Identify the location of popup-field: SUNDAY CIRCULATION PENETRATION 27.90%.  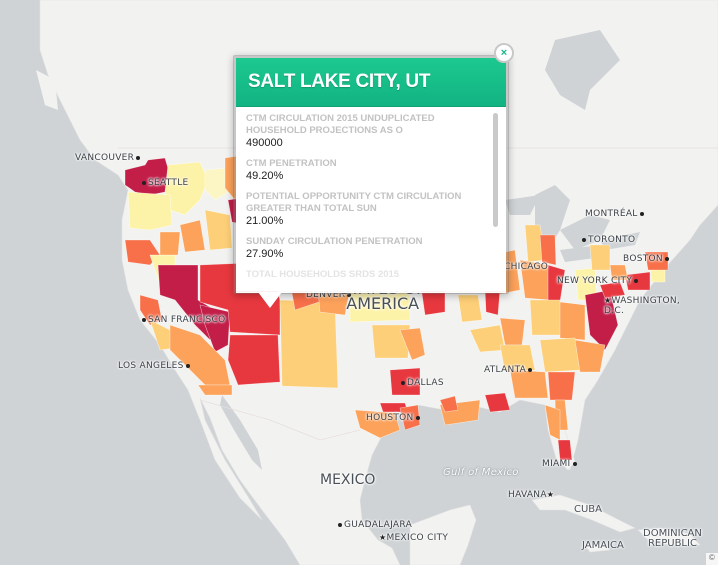
(366, 248).